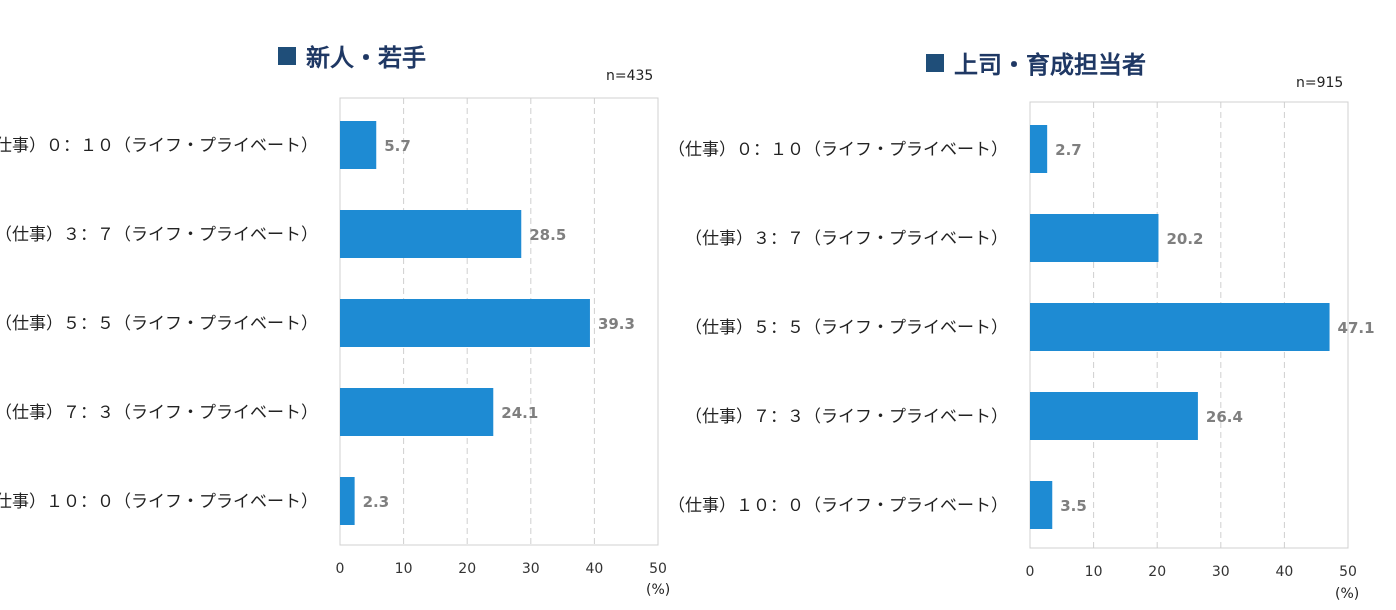 The height and width of the screenshot is (610, 1396). What do you see at coordinates (1073, 506) in the screenshot?
I see `data-label: 3.5` at bounding box center [1073, 506].